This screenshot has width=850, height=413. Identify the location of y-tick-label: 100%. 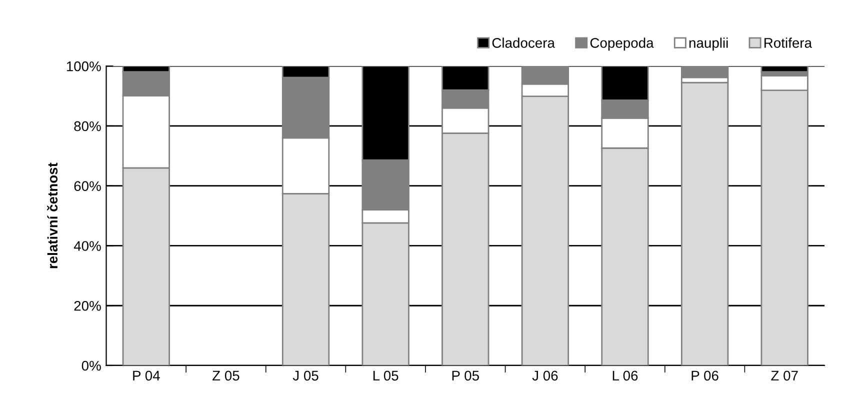
(83, 66).